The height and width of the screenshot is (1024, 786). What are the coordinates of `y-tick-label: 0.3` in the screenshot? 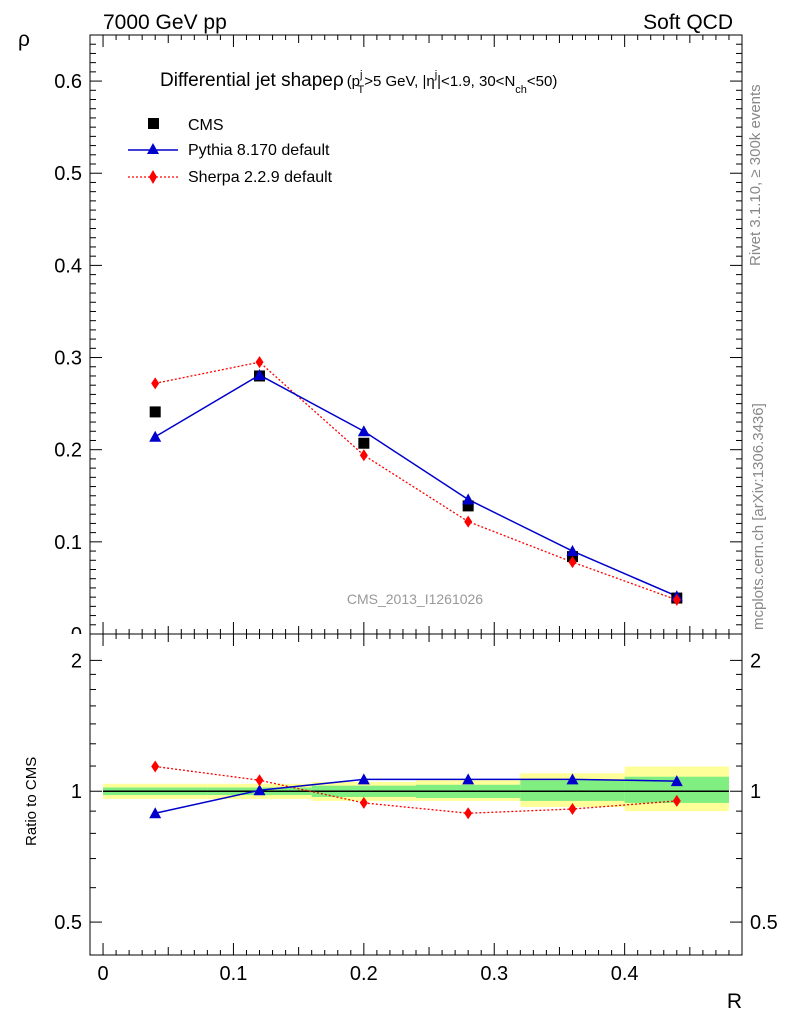 It's located at (68, 359).